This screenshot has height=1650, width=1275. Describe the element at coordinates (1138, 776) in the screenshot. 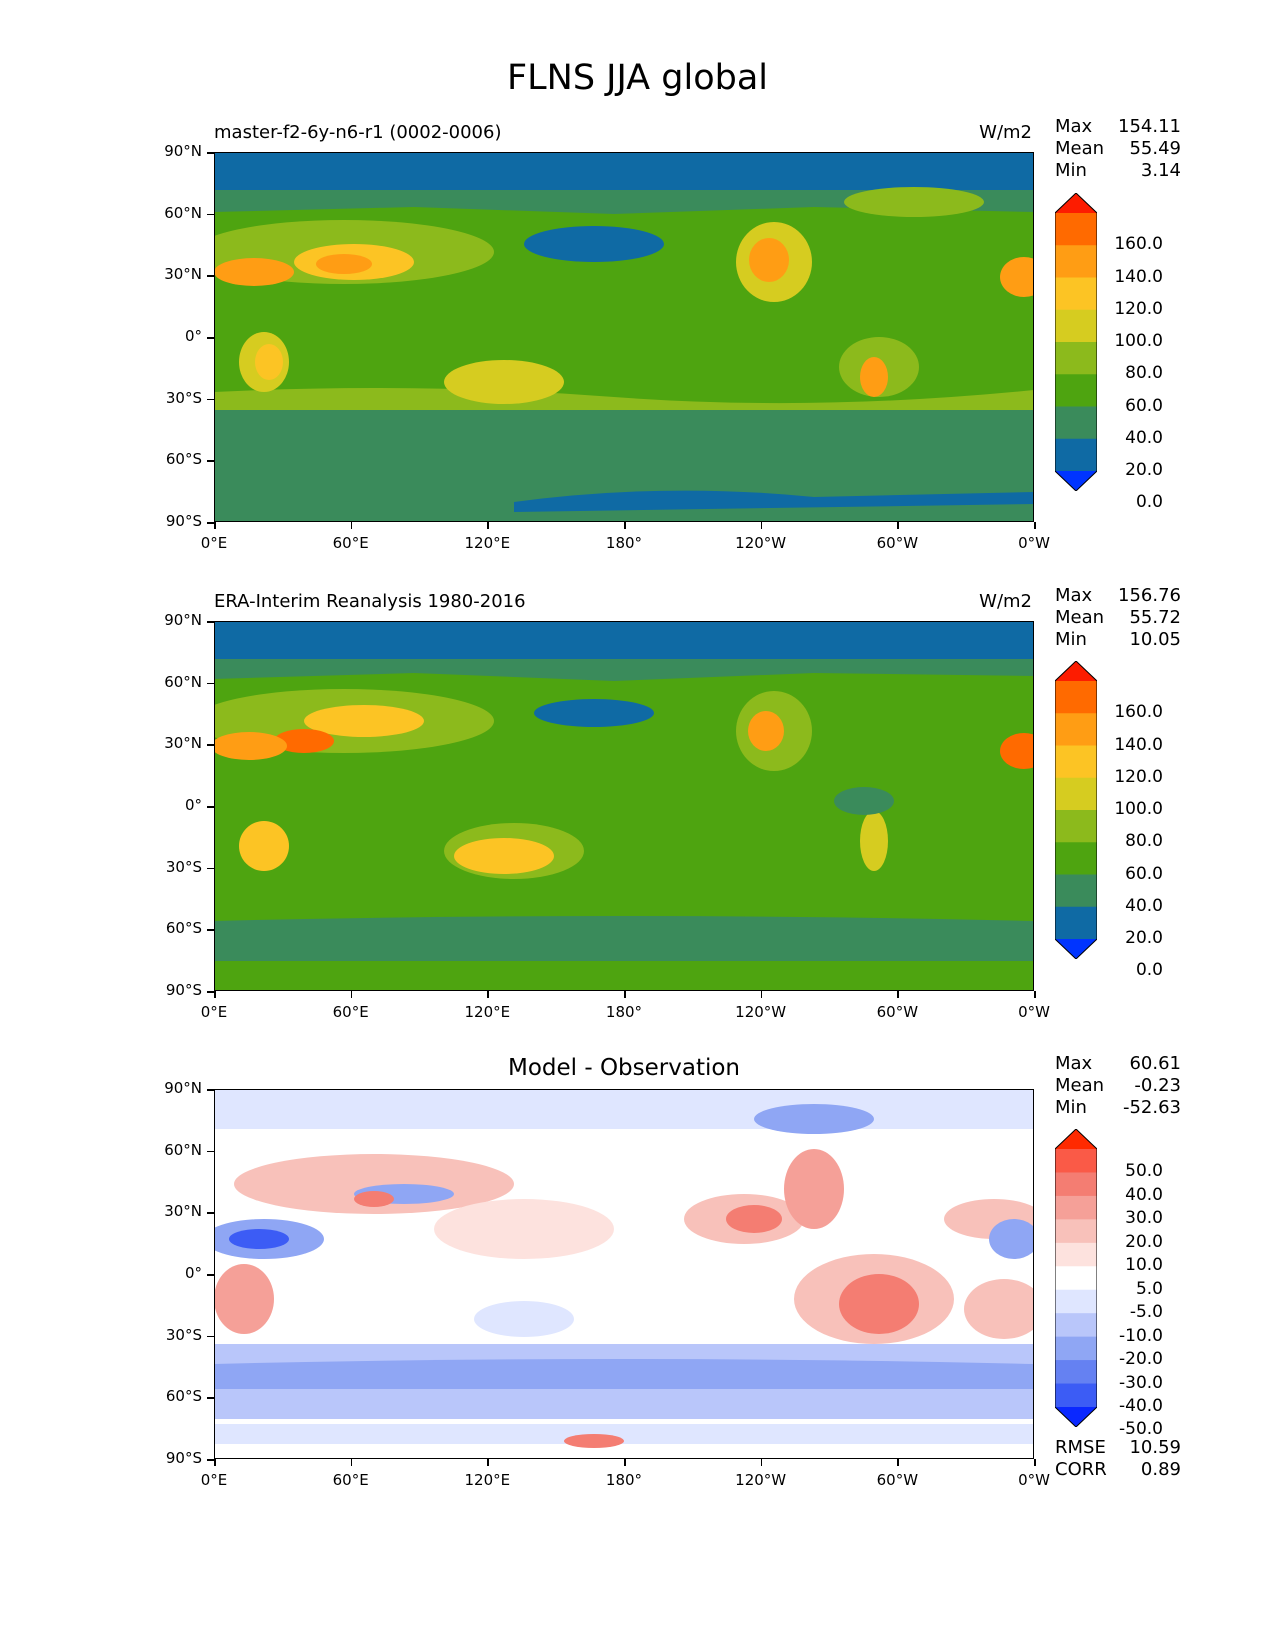

I see `colorbar-tick-label: 120.0` at that location.